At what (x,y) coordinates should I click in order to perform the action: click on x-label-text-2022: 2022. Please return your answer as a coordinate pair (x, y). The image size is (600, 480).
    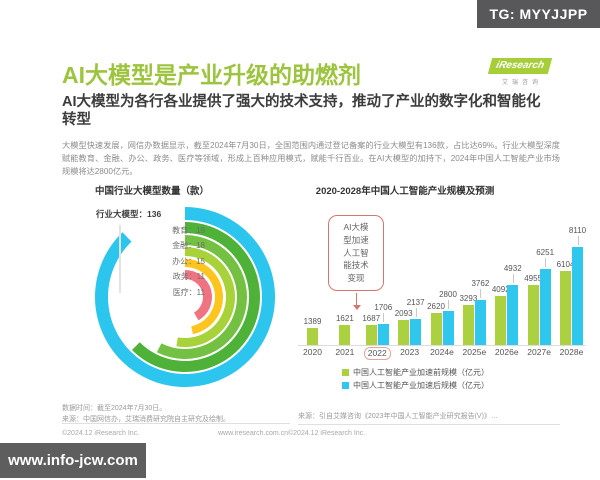
    Looking at the image, I should click on (377, 353).